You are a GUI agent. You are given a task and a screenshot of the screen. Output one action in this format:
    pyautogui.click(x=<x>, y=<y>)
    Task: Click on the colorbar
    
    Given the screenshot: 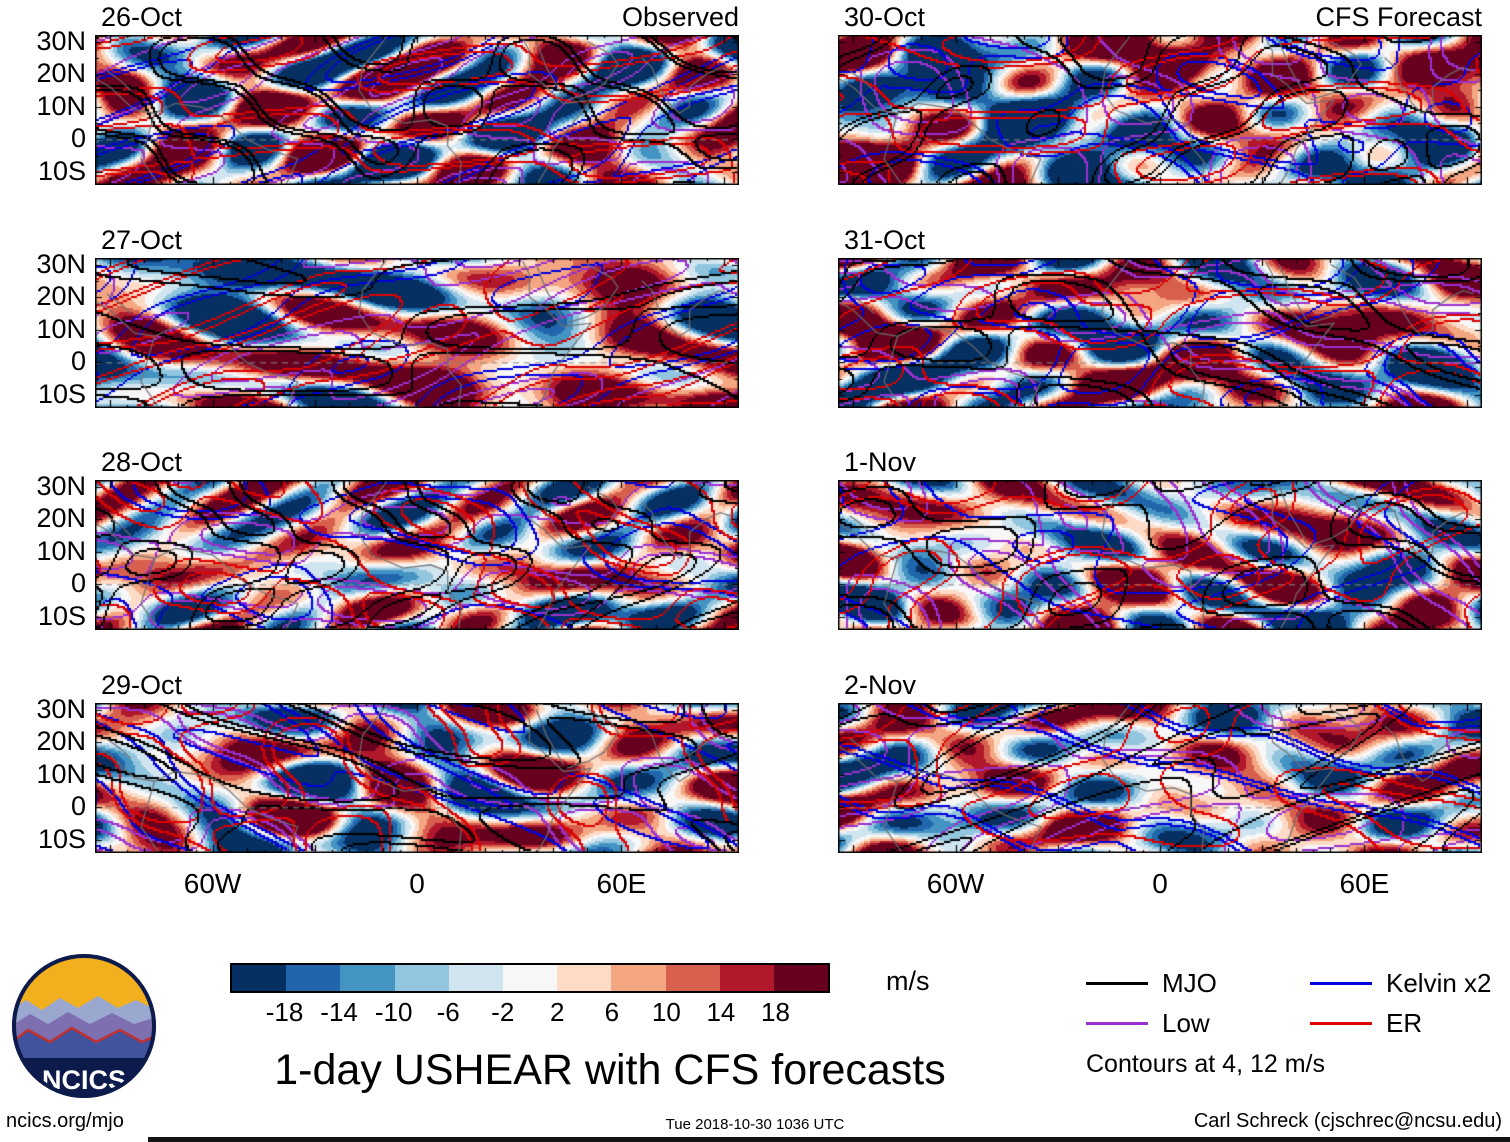 What is the action you would take?
    pyautogui.click(x=530, y=978)
    